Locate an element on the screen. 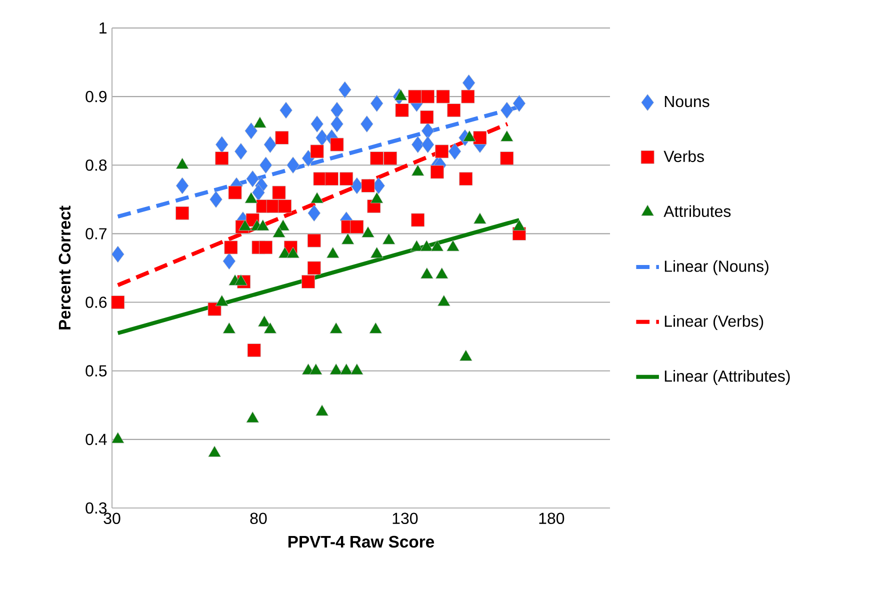  y-tick-label: 0.7 is located at coordinates (96, 234).